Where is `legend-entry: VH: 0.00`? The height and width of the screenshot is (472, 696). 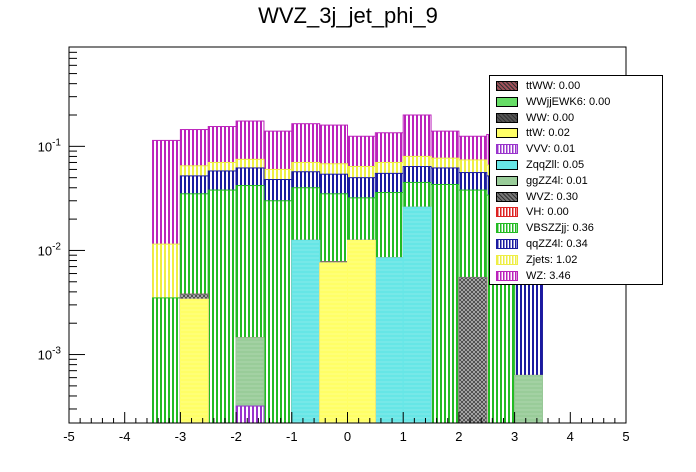 legend-entry: VH: 0.00 is located at coordinates (576, 212).